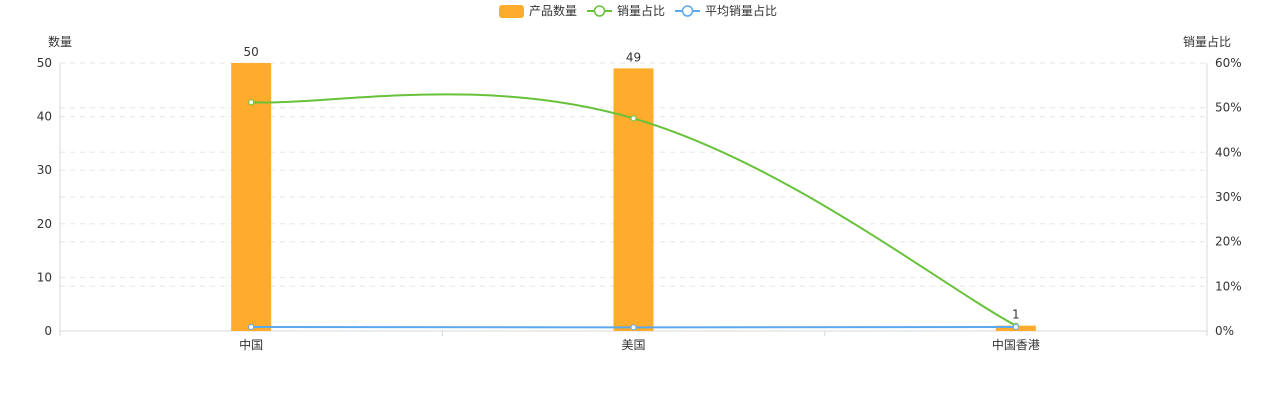 The width and height of the screenshot is (1278, 400). I want to click on y-tick-label-left: 0, so click(48, 331).